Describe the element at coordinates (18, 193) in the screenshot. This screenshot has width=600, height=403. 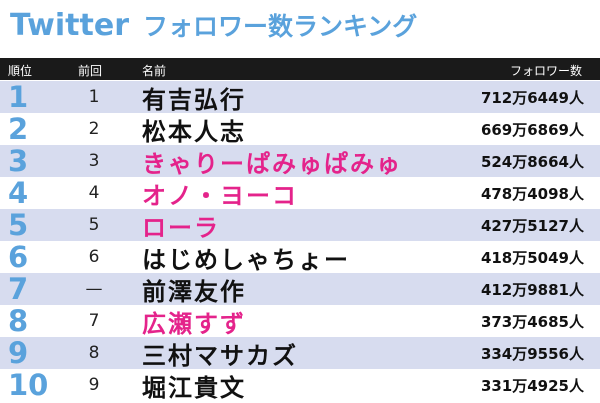
I see `rank-number: 4` at that location.